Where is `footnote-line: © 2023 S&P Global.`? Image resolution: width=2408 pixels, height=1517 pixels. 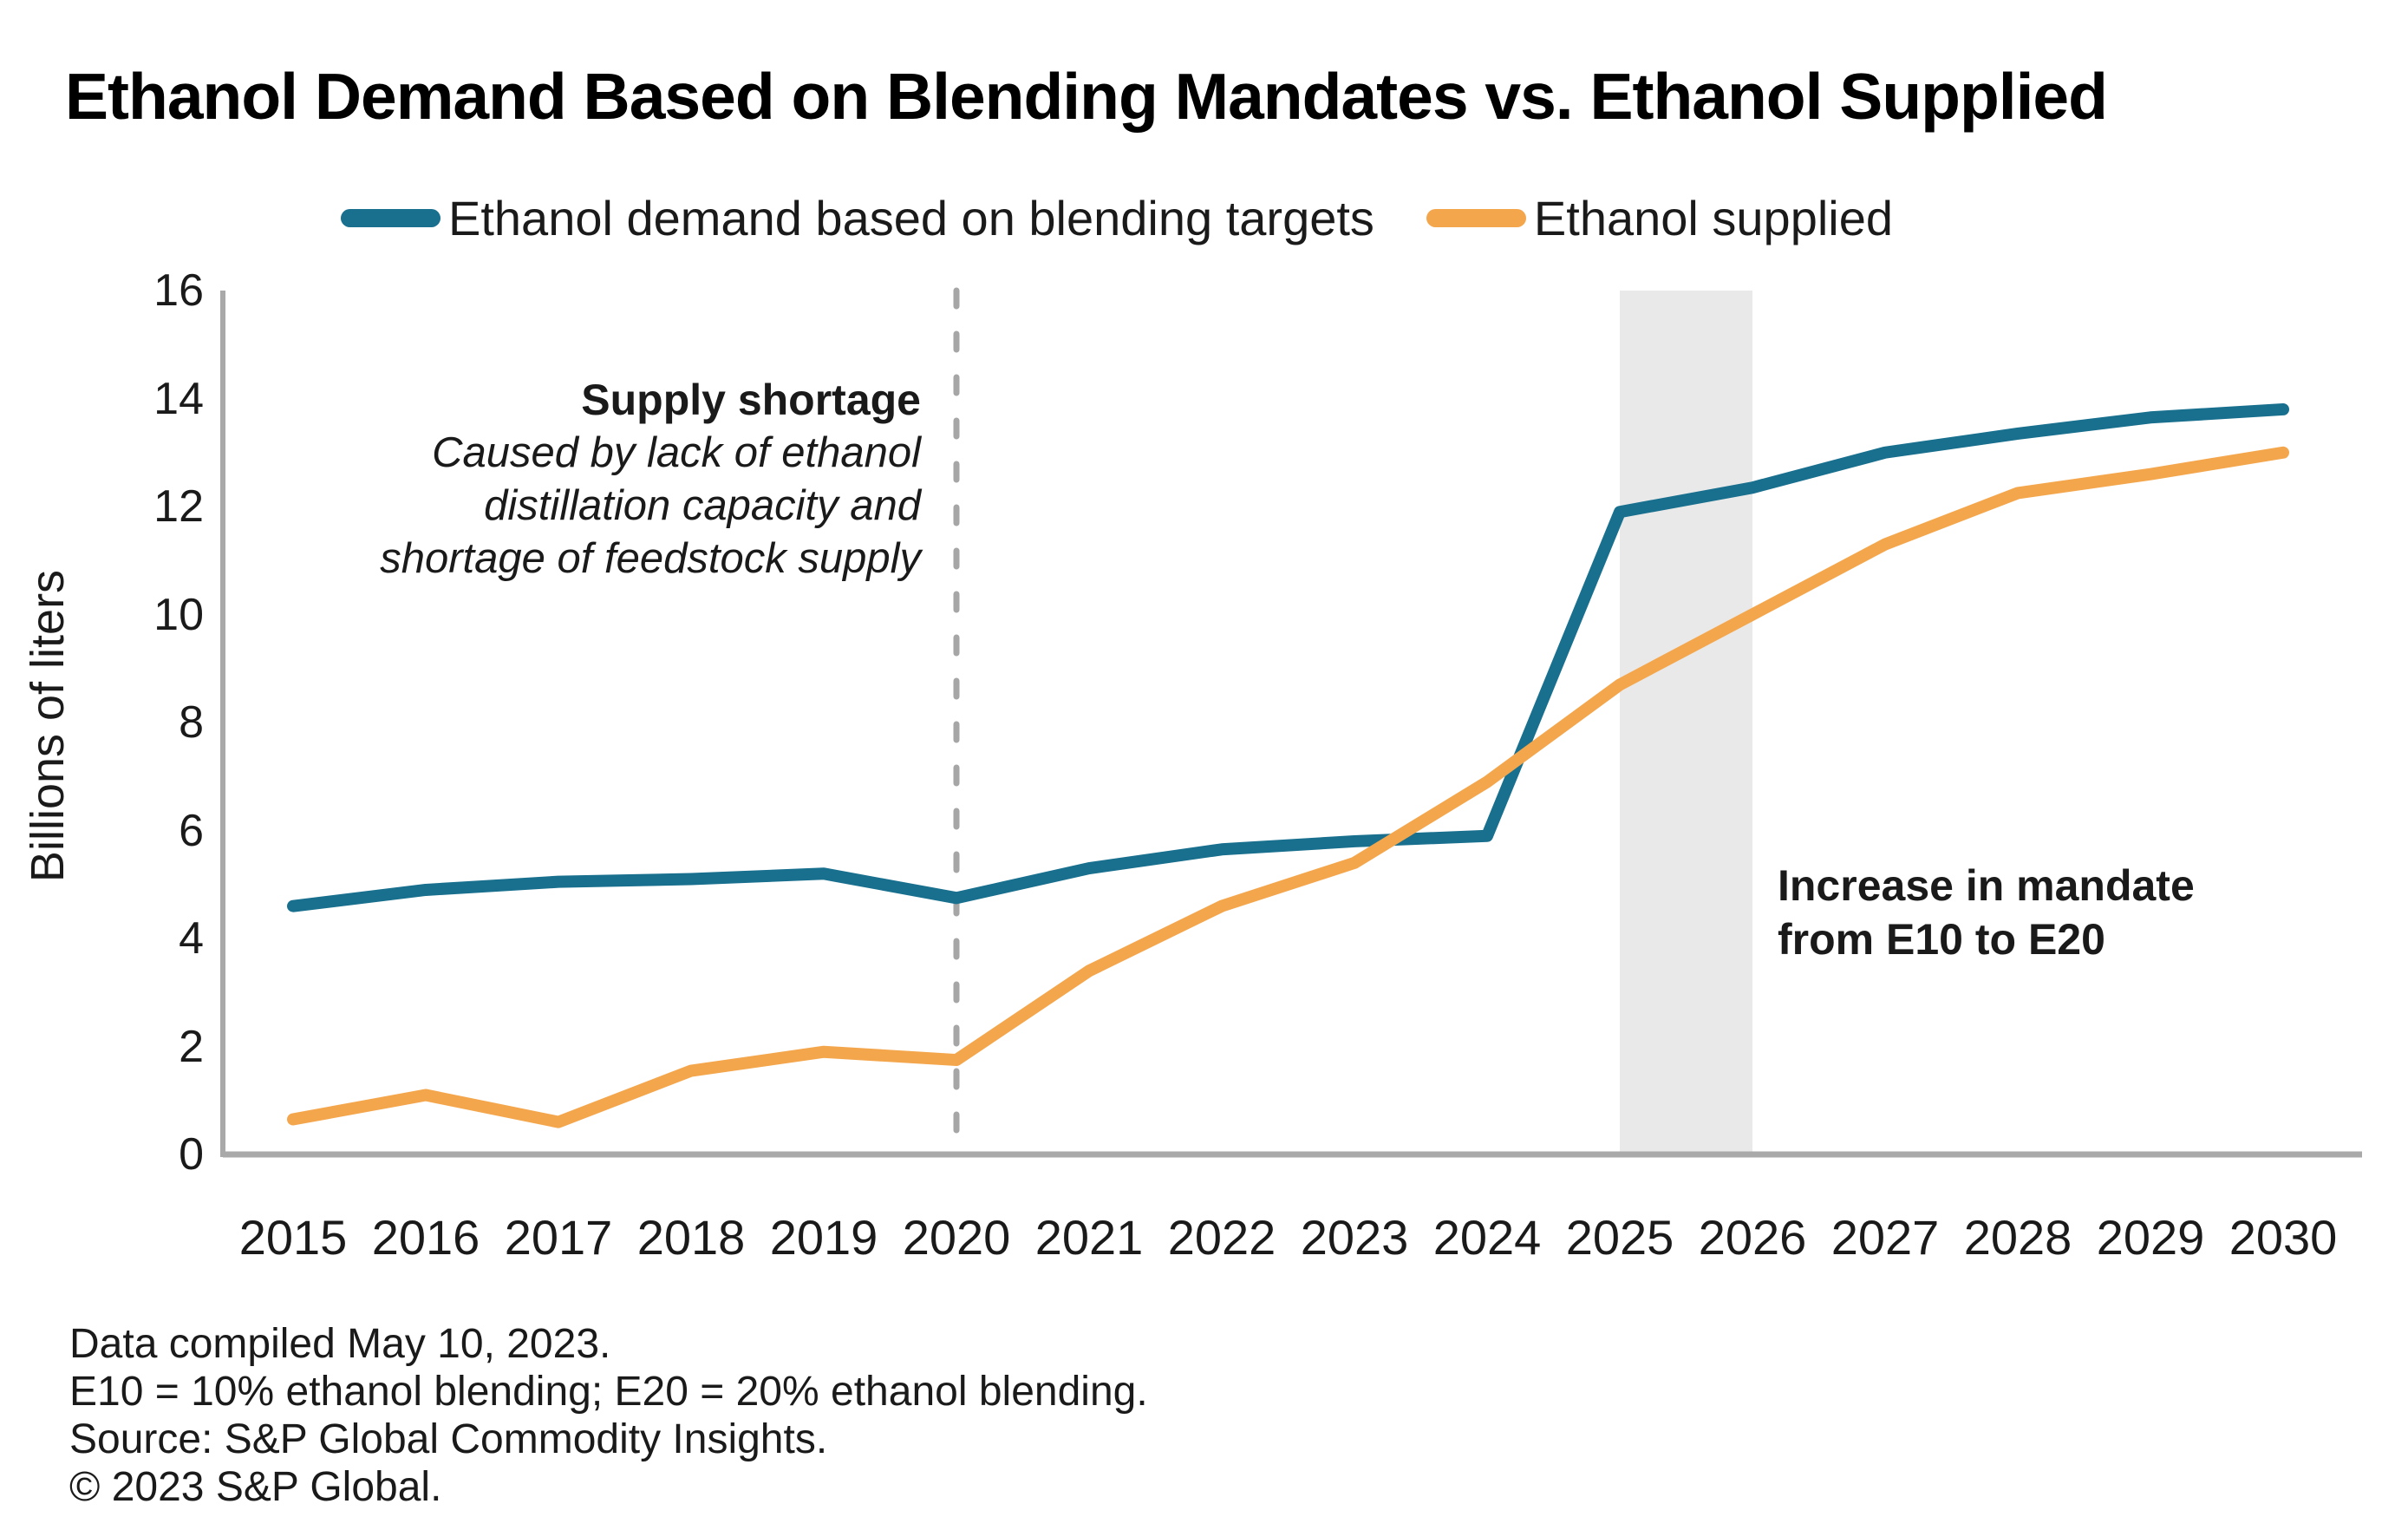 footnote-line: © 2023 S&P Global. is located at coordinates (256, 1487).